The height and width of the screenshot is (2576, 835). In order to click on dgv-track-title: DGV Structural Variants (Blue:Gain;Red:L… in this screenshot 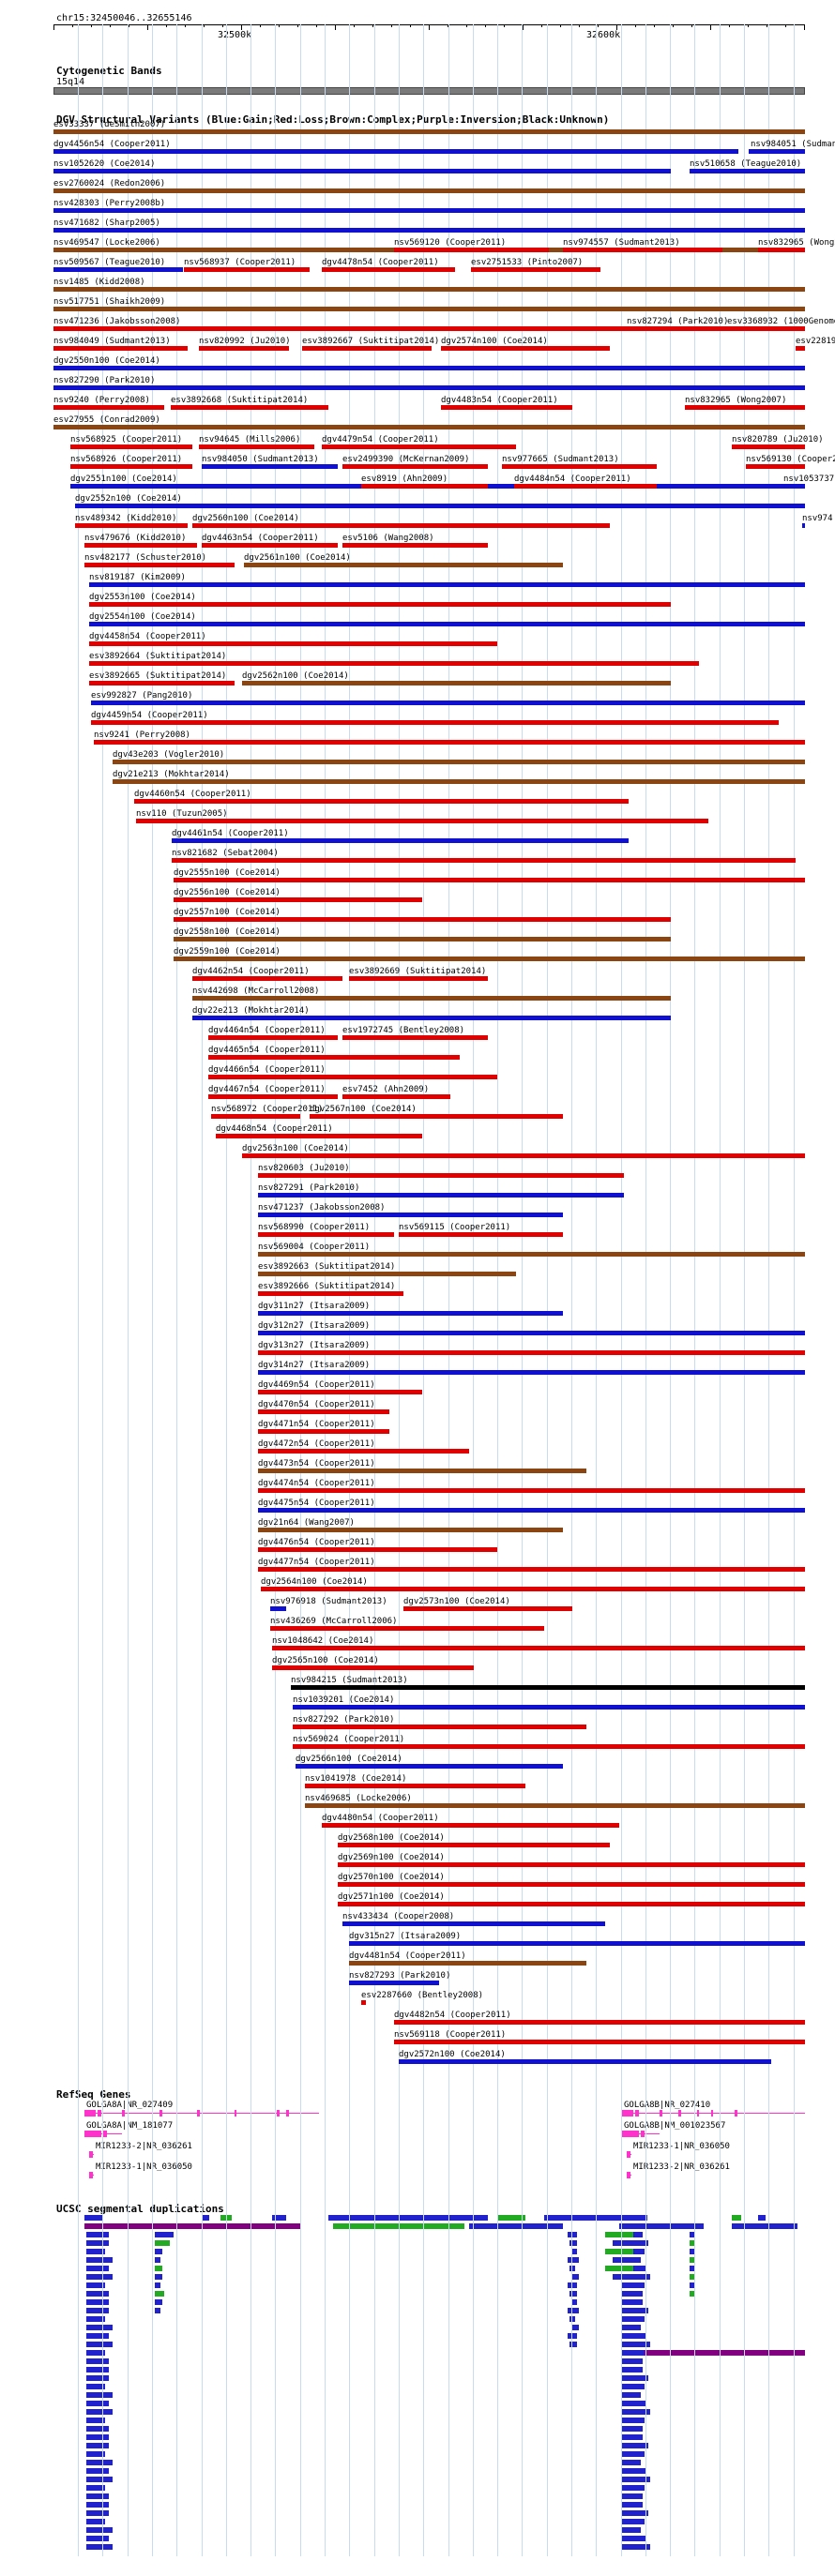, I will do `click(333, 119)`.